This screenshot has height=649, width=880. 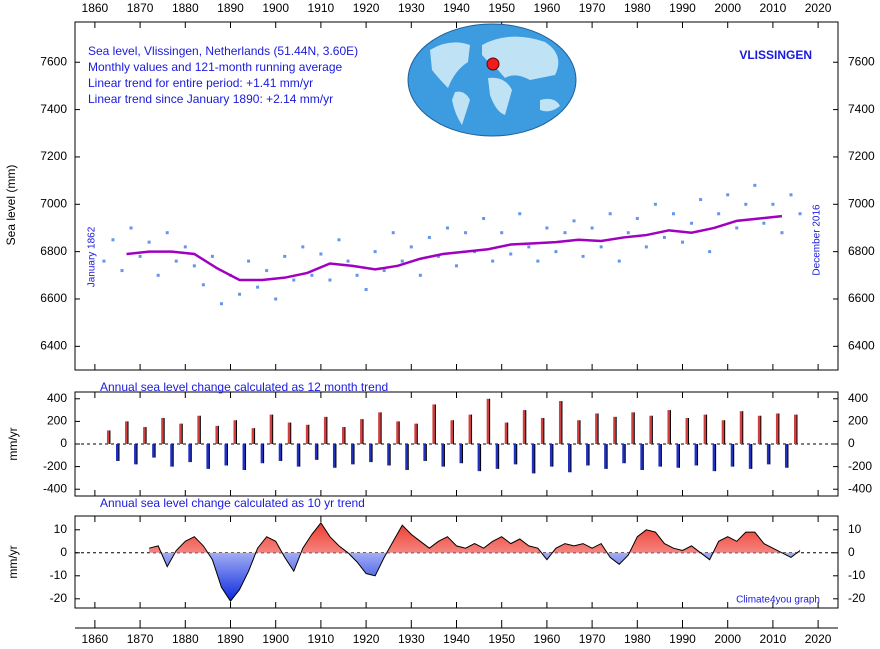 I want to click on running-mean, so click(x=454, y=248).